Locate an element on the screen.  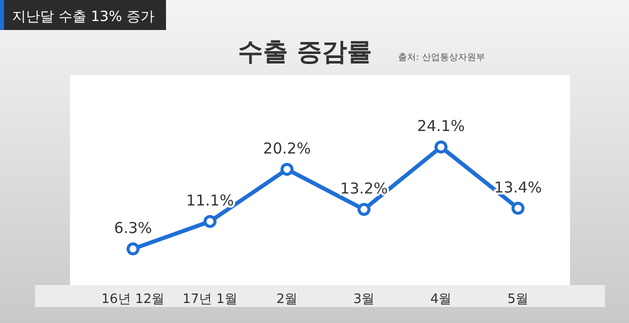
data-label: 13.4% is located at coordinates (518, 187).